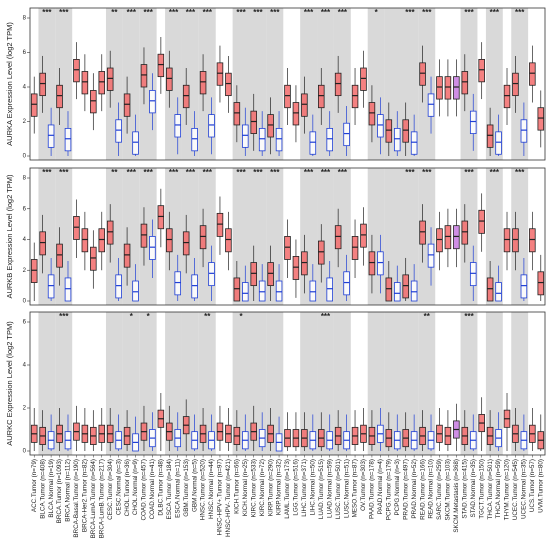 The width and height of the screenshot is (550, 559). I want to click on x-tick-label: CESC.Tumor (n=304), so click(110, 489).